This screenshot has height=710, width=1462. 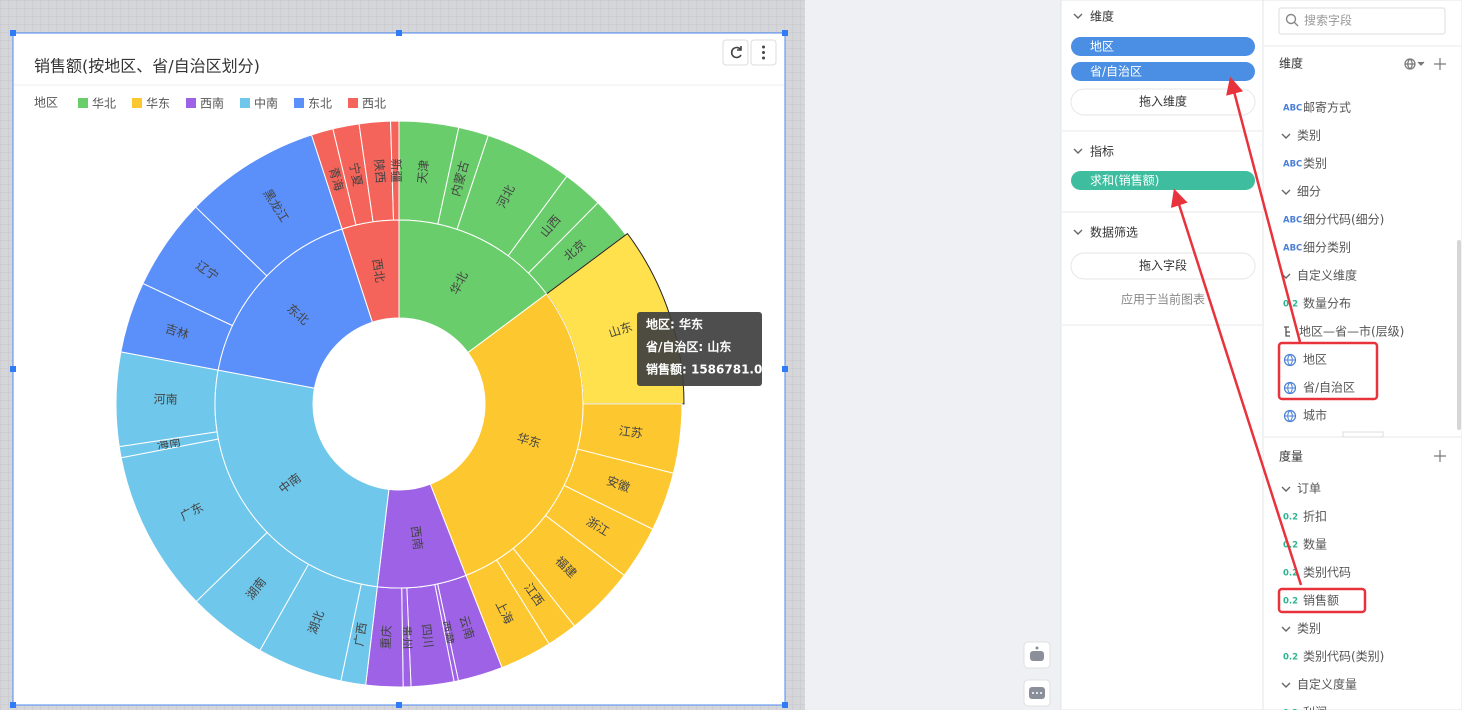 What do you see at coordinates (1425, 64) in the screenshot?
I see `header-actions` at bounding box center [1425, 64].